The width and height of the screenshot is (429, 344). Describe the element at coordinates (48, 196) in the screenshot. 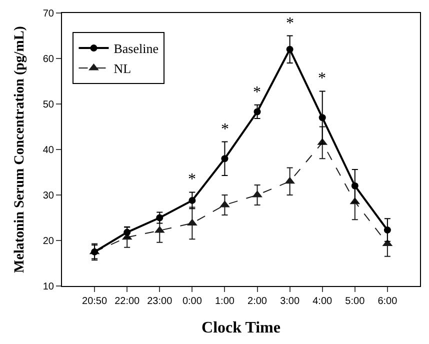

I see `y-tick-label: 30` at that location.